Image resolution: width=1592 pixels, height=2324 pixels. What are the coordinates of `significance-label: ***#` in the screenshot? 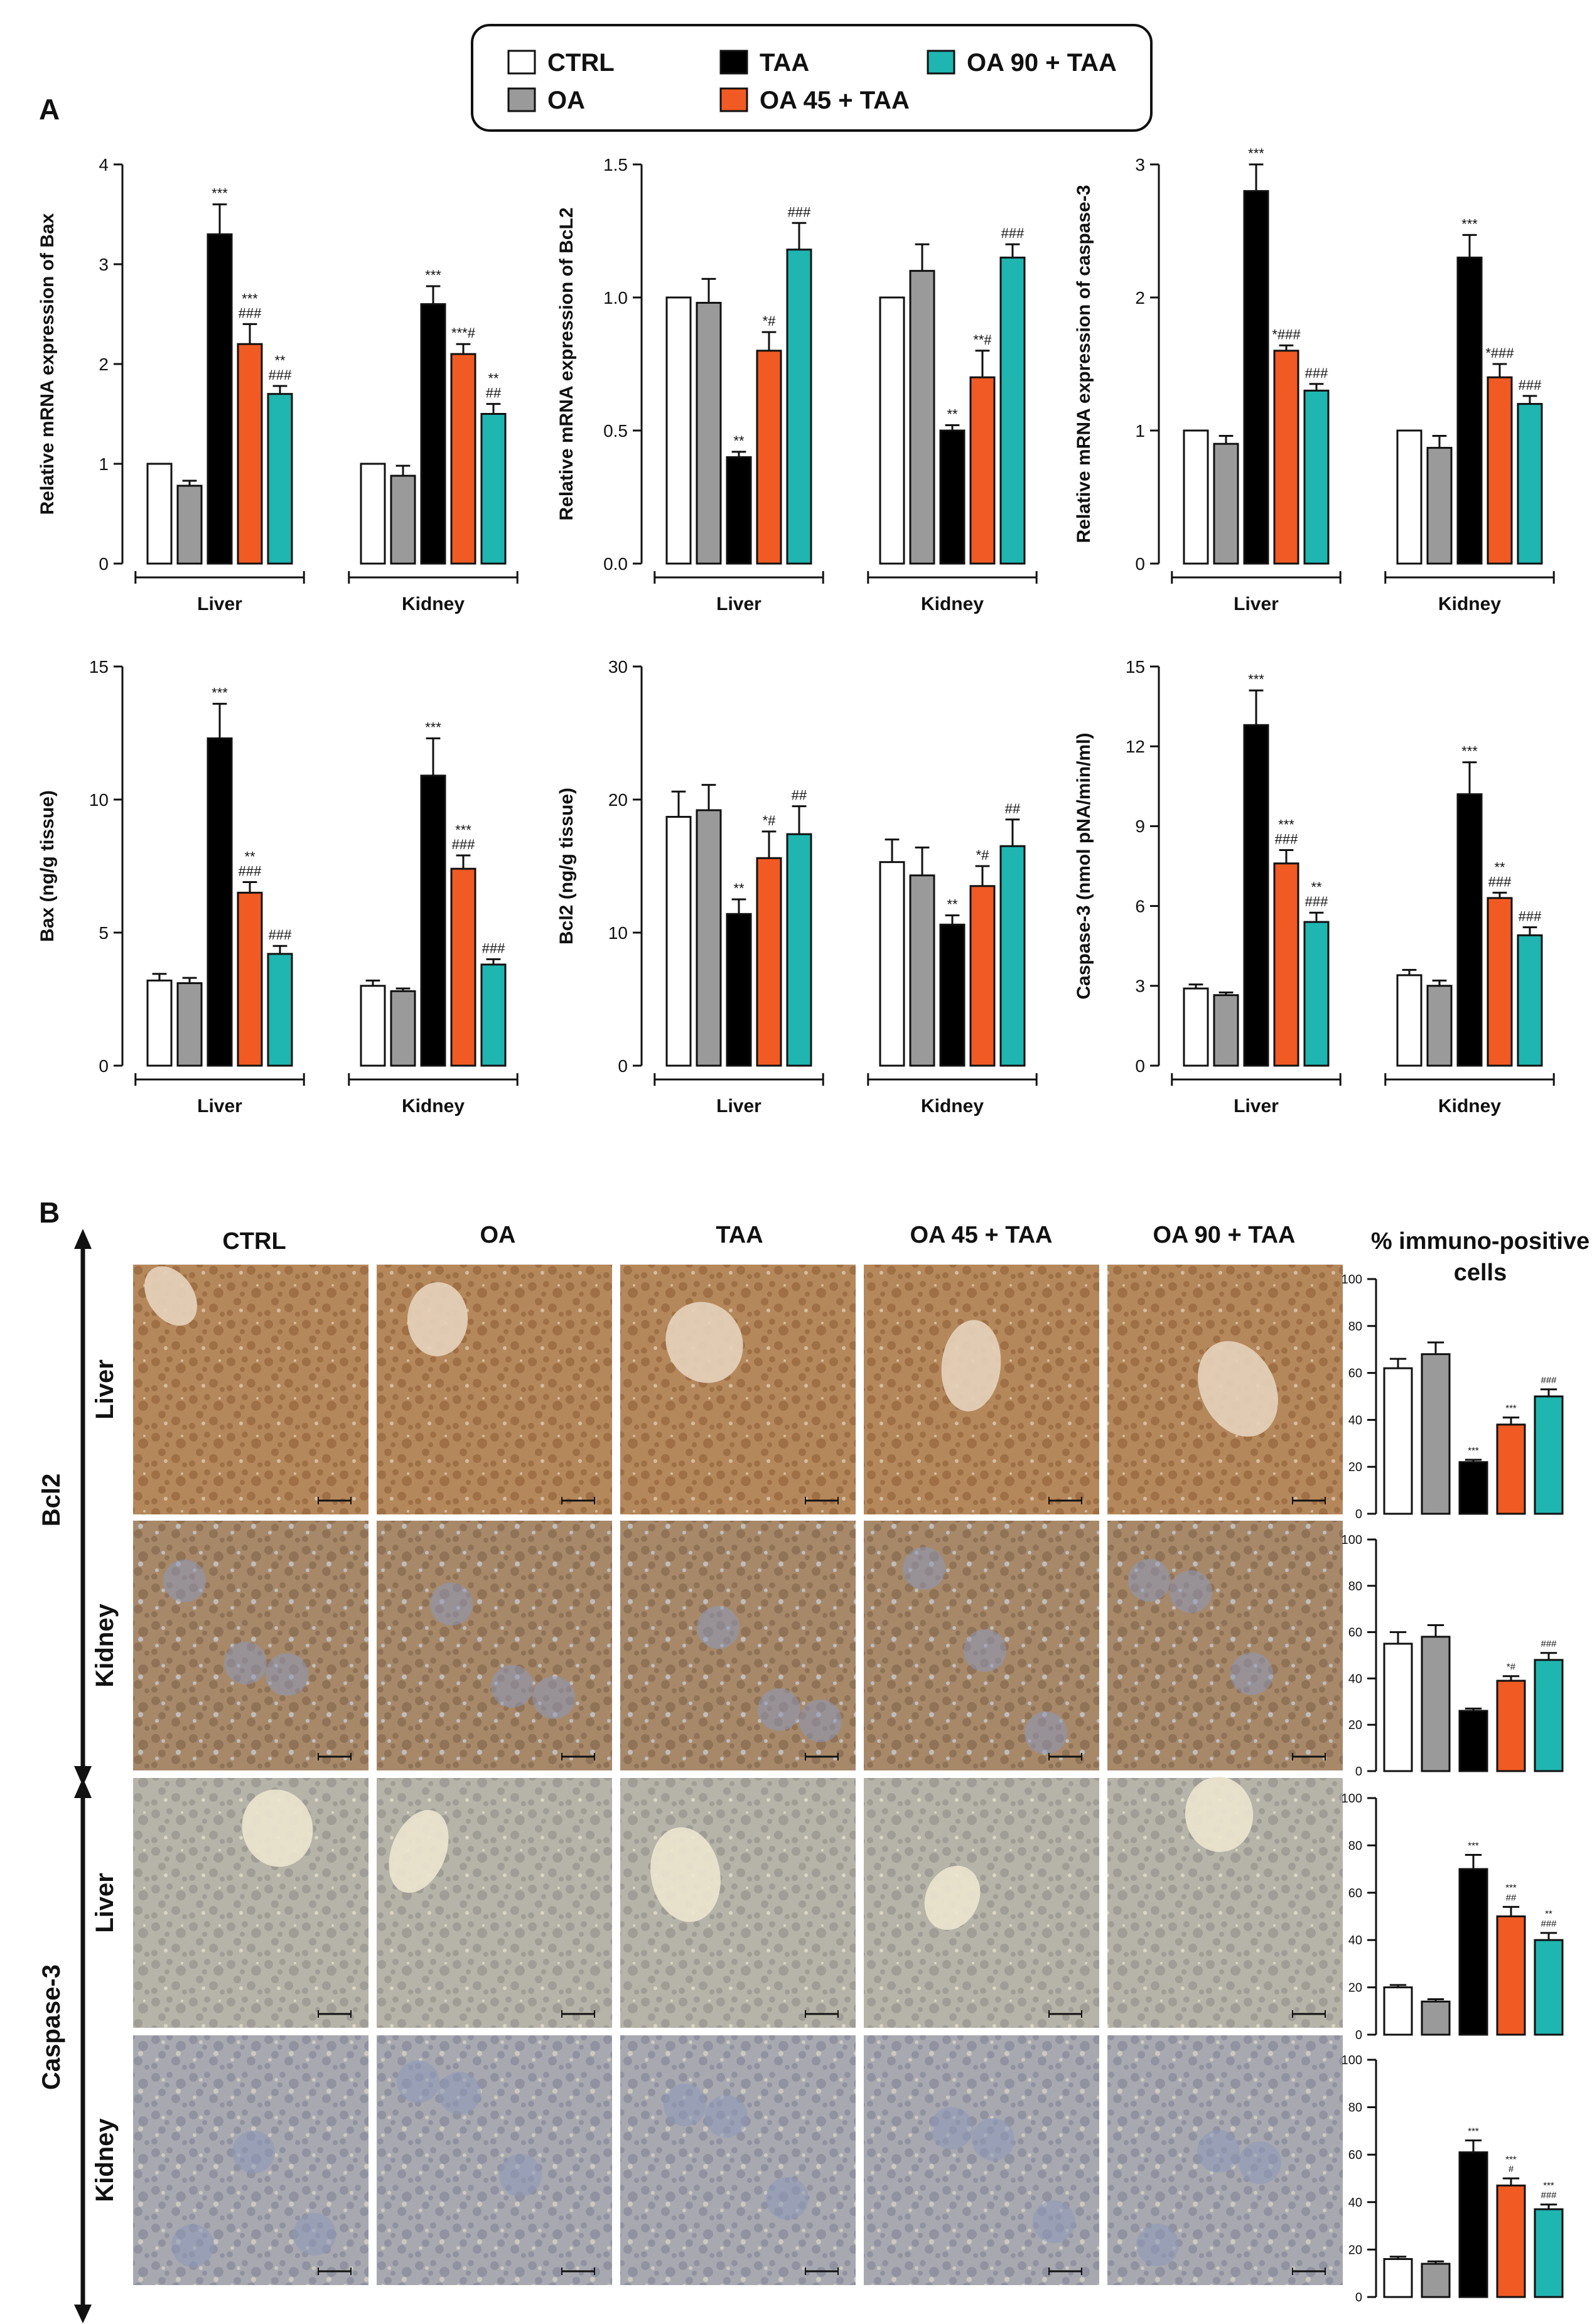 It's located at (463, 333).